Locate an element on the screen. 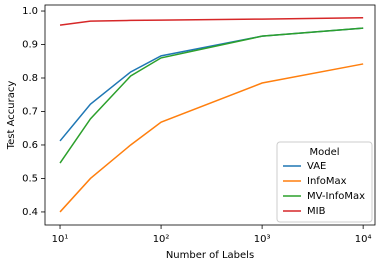 This screenshot has width=386, height=267. legend-label: InfoMax is located at coordinates (327, 181).